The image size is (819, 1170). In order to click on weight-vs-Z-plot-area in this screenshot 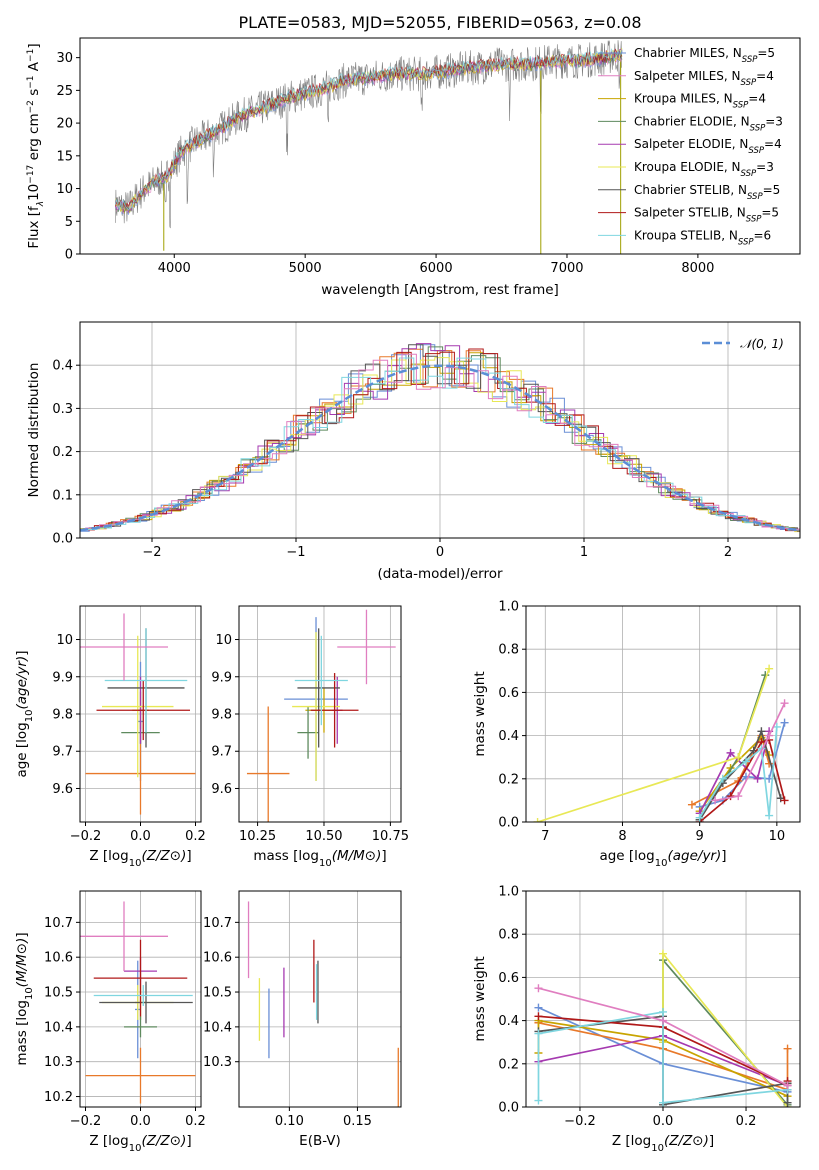, I will do `click(663, 1028)`.